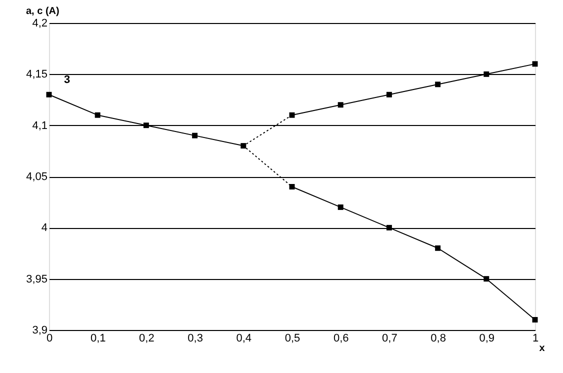 The image size is (563, 373). I want to click on x-tick-label: 0,5, so click(292, 338).